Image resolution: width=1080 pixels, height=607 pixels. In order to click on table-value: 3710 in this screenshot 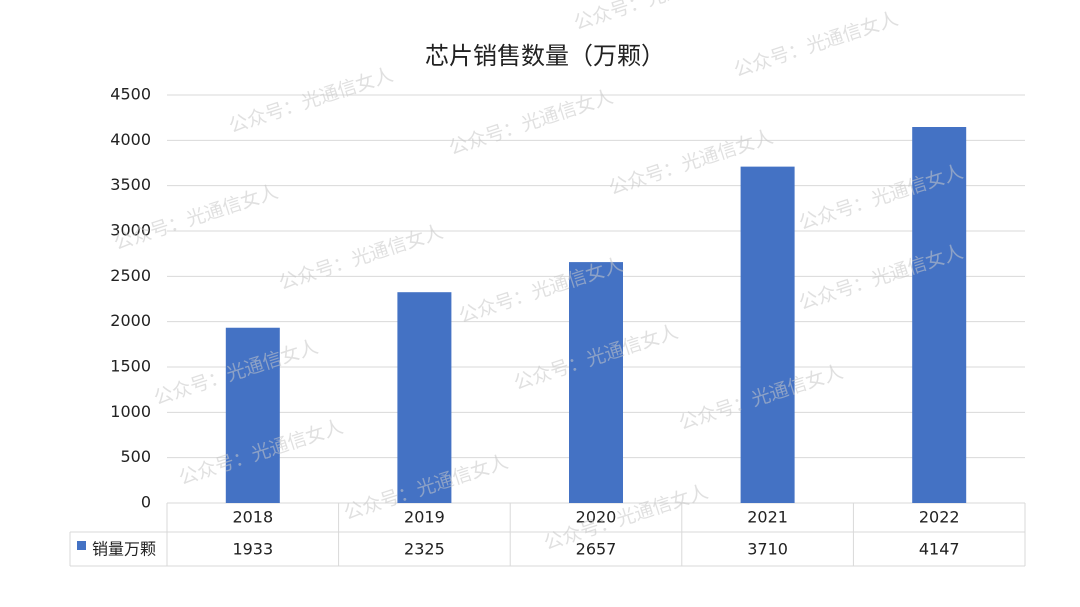, I will do `click(767, 549)`.